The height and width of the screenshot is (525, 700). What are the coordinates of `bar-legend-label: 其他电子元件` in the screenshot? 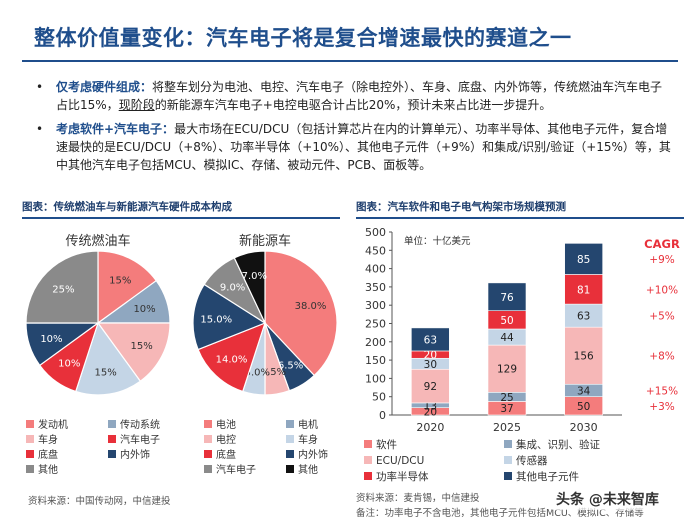 It's located at (547, 476).